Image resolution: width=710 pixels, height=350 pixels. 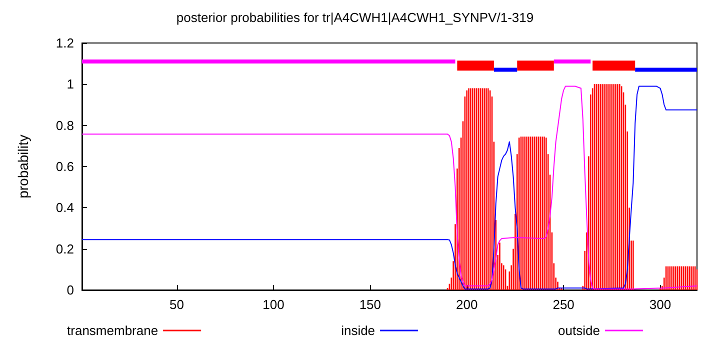 What do you see at coordinates (70, 84) in the screenshot?
I see `y-tick-label: 1` at bounding box center [70, 84].